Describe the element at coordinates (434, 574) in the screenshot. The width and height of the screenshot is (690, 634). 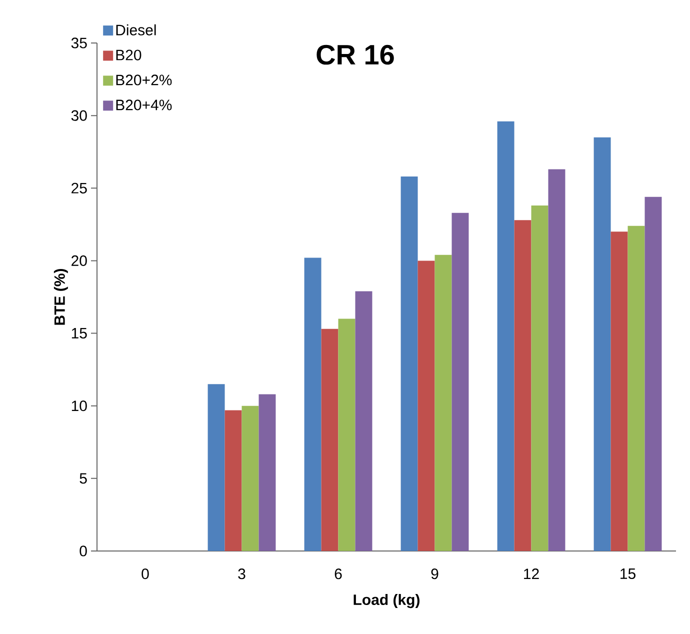
I see `x-tick-label: 9` at that location.